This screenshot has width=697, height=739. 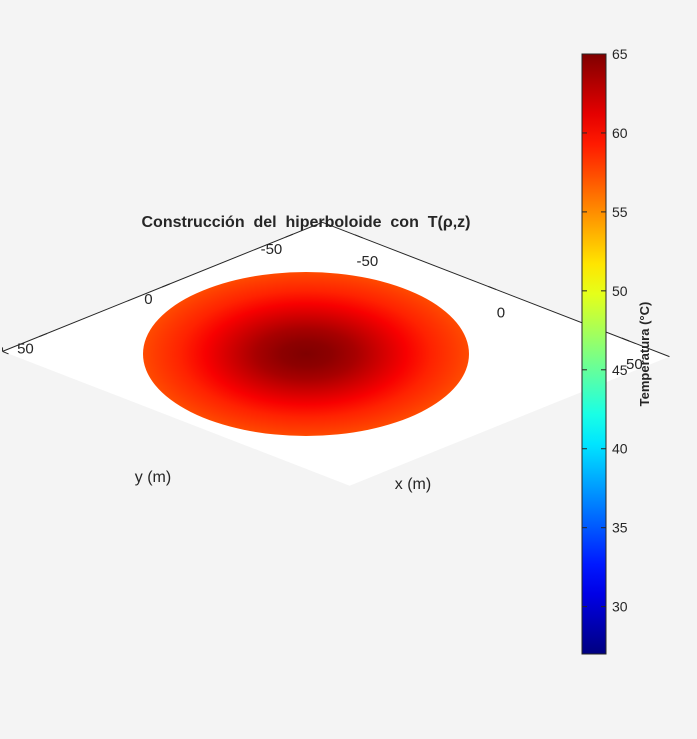 What do you see at coordinates (620, 133) in the screenshot?
I see `colorbar-tick-label: 60` at bounding box center [620, 133].